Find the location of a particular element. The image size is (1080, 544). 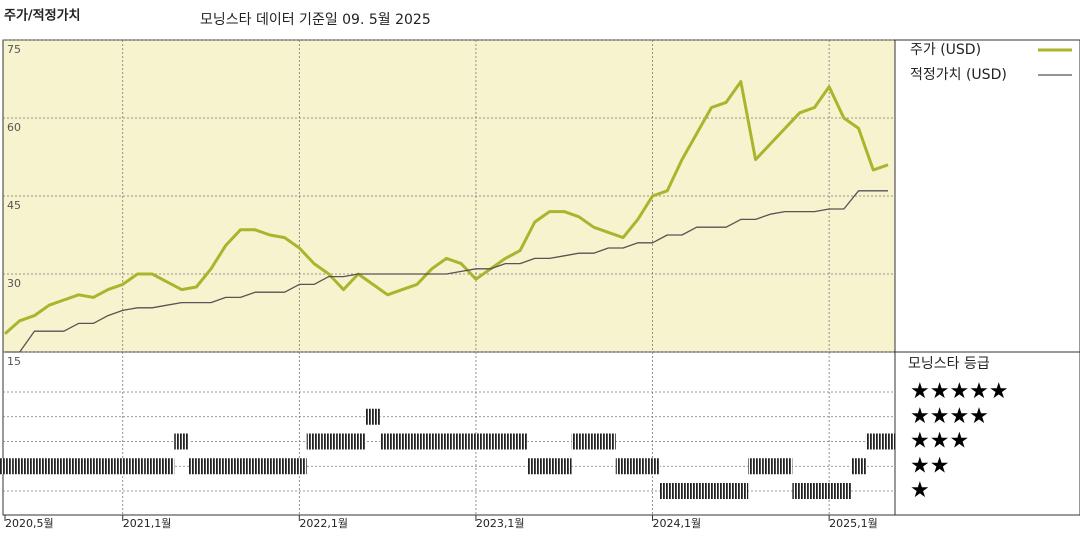

y-tick-label: 45 is located at coordinates (14, 205).